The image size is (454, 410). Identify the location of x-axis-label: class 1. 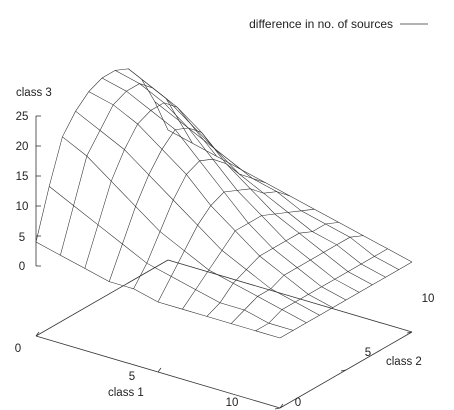
(126, 393).